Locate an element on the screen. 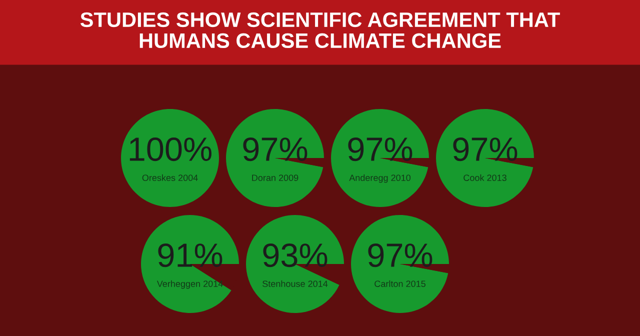 Image resolution: width=640 pixels, height=336 pixels. data-label: 93% is located at coordinates (295, 255).